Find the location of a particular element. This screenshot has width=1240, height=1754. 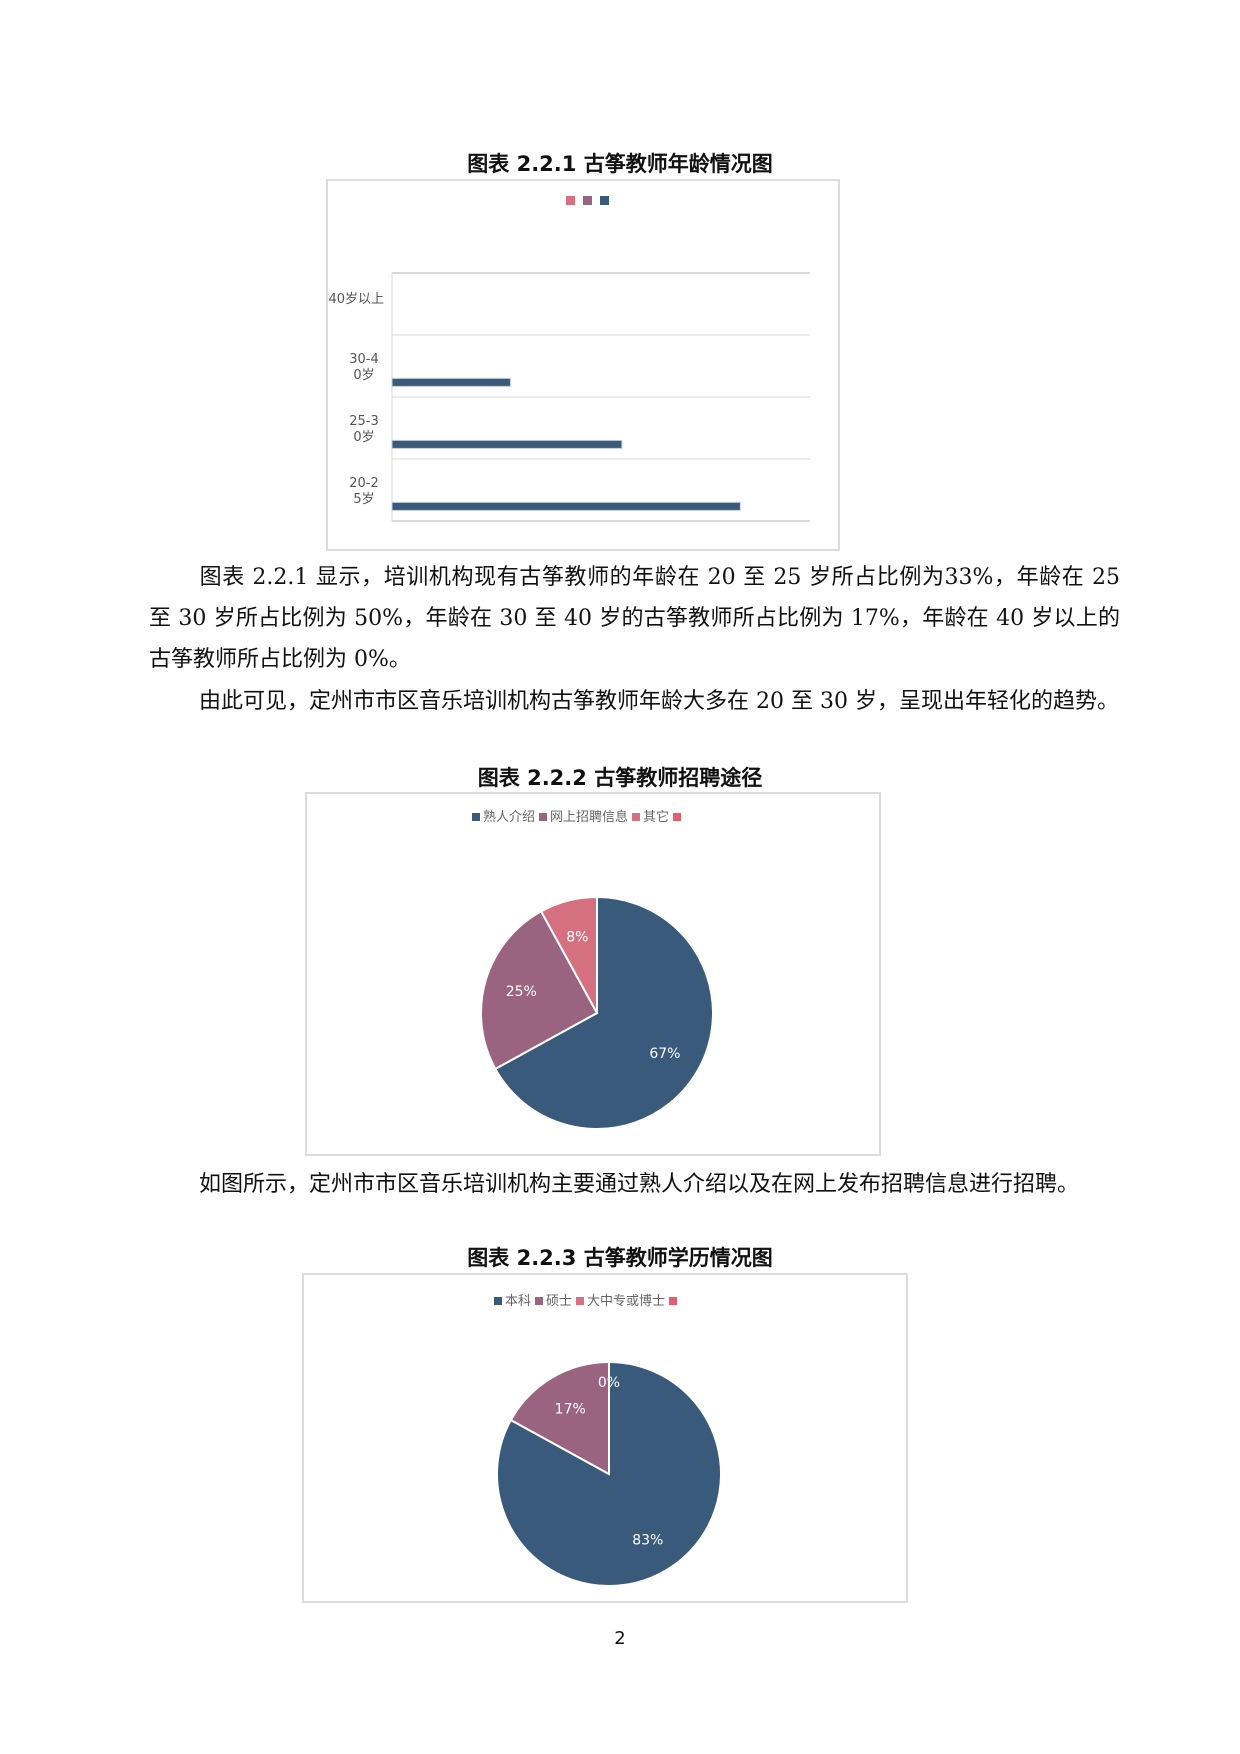

paragraph-3: 如图所示，定州市市区音乐培训机构主要通过熟人介绍以及在网上发布招聘信息进行招聘。 is located at coordinates (634, 1184).